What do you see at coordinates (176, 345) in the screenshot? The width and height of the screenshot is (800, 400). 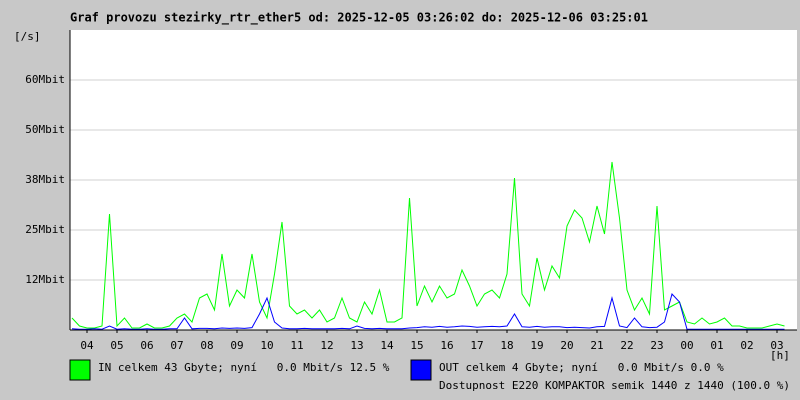 I see `x-tick-label: 07` at bounding box center [176, 345].